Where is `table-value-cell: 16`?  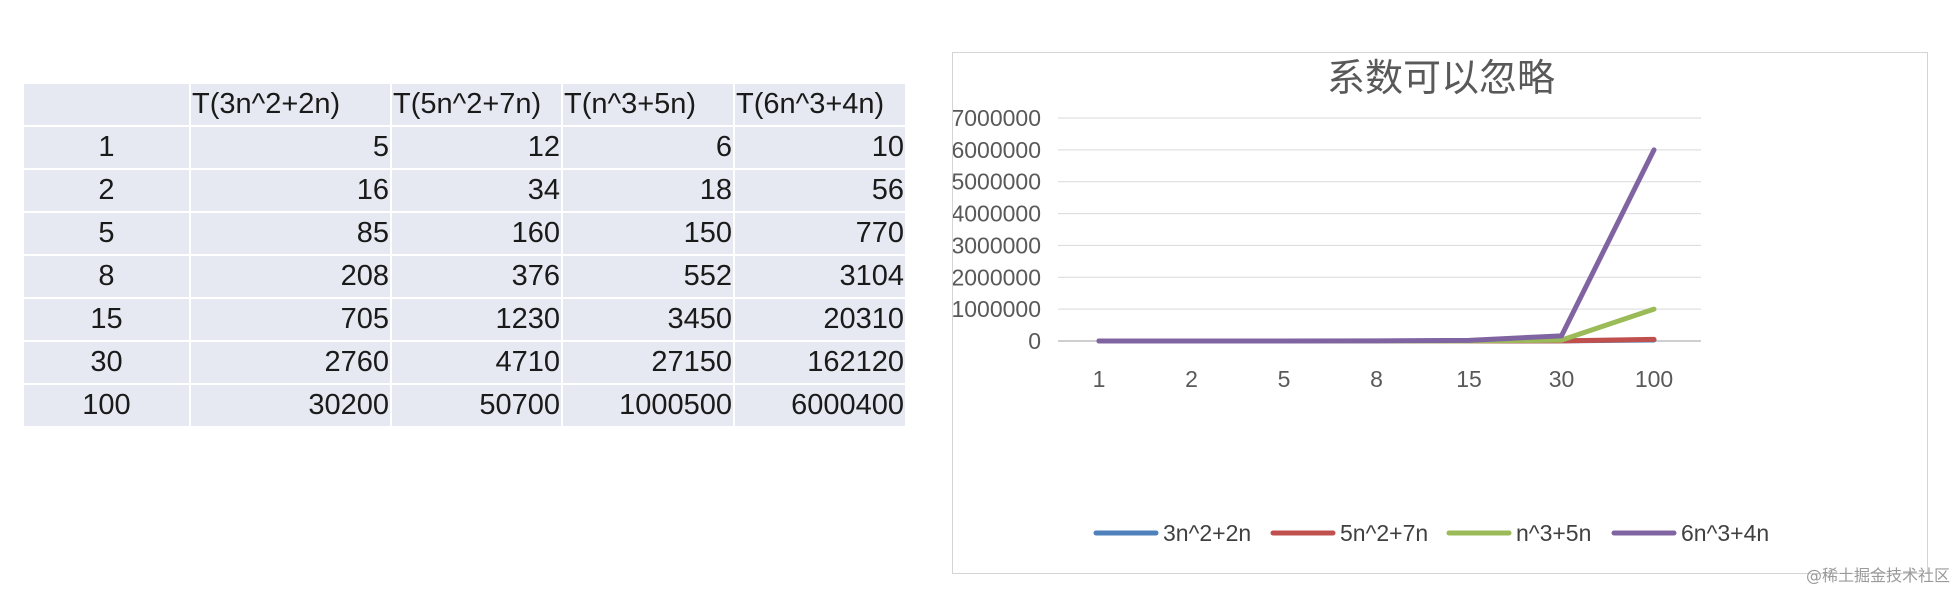
table-value-cell: 16 is located at coordinates (290, 191).